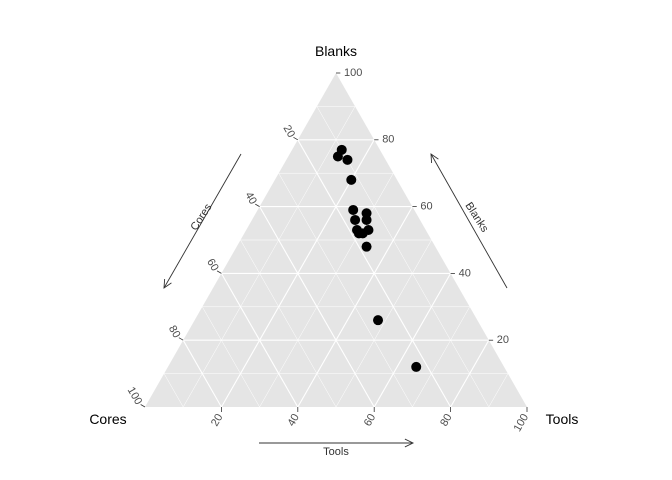 The image size is (672, 480). I want to click on arrow-blanks, so click(469, 221).